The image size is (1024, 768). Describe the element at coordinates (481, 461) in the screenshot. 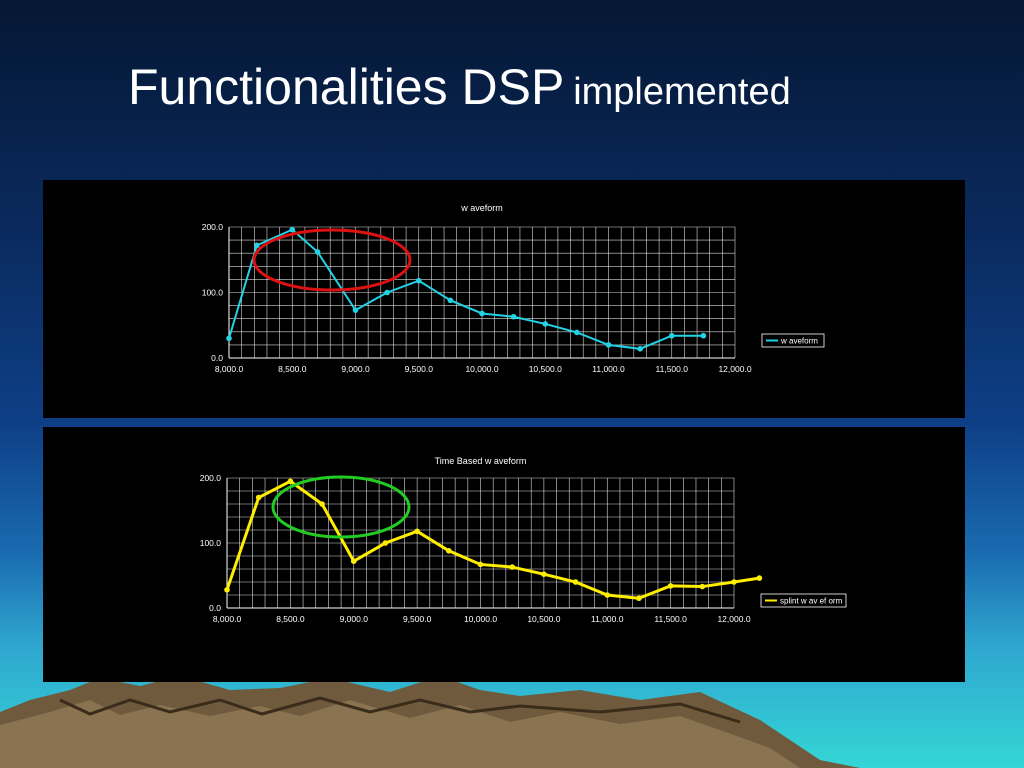

I see `chart-title: Time Based w aveform` at that location.